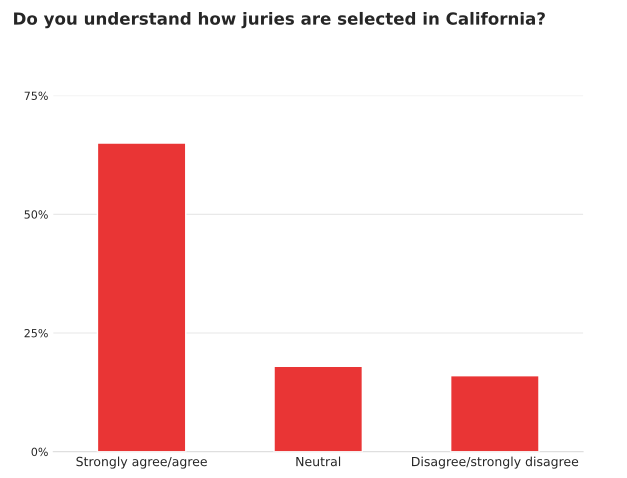 This screenshot has width=627, height=478. Describe the element at coordinates (495, 462) in the screenshot. I see `x-tick-label: Disagree/strongly disagree` at that location.